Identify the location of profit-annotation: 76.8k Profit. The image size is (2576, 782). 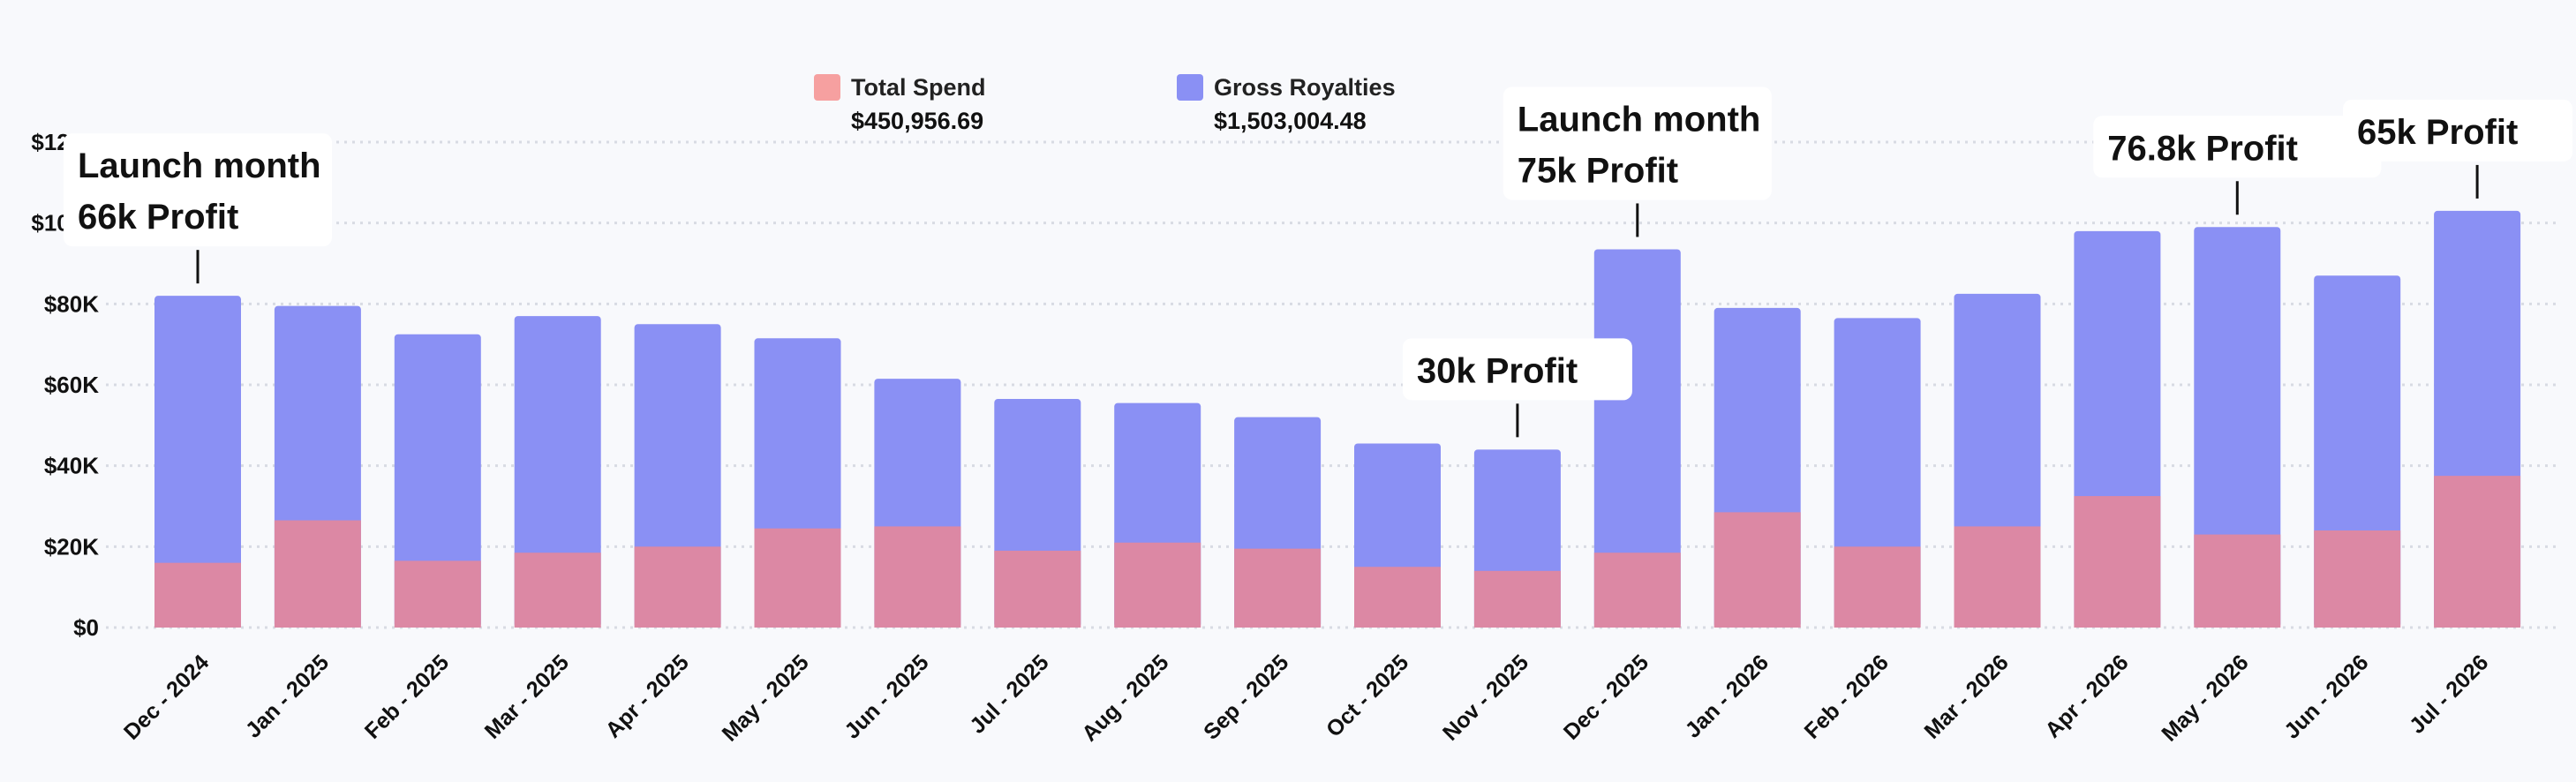
(2238, 166).